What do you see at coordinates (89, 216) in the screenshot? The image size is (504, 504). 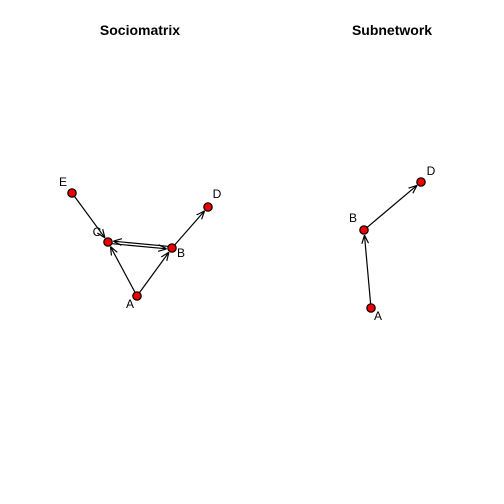 I see `edge-E-to-C` at bounding box center [89, 216].